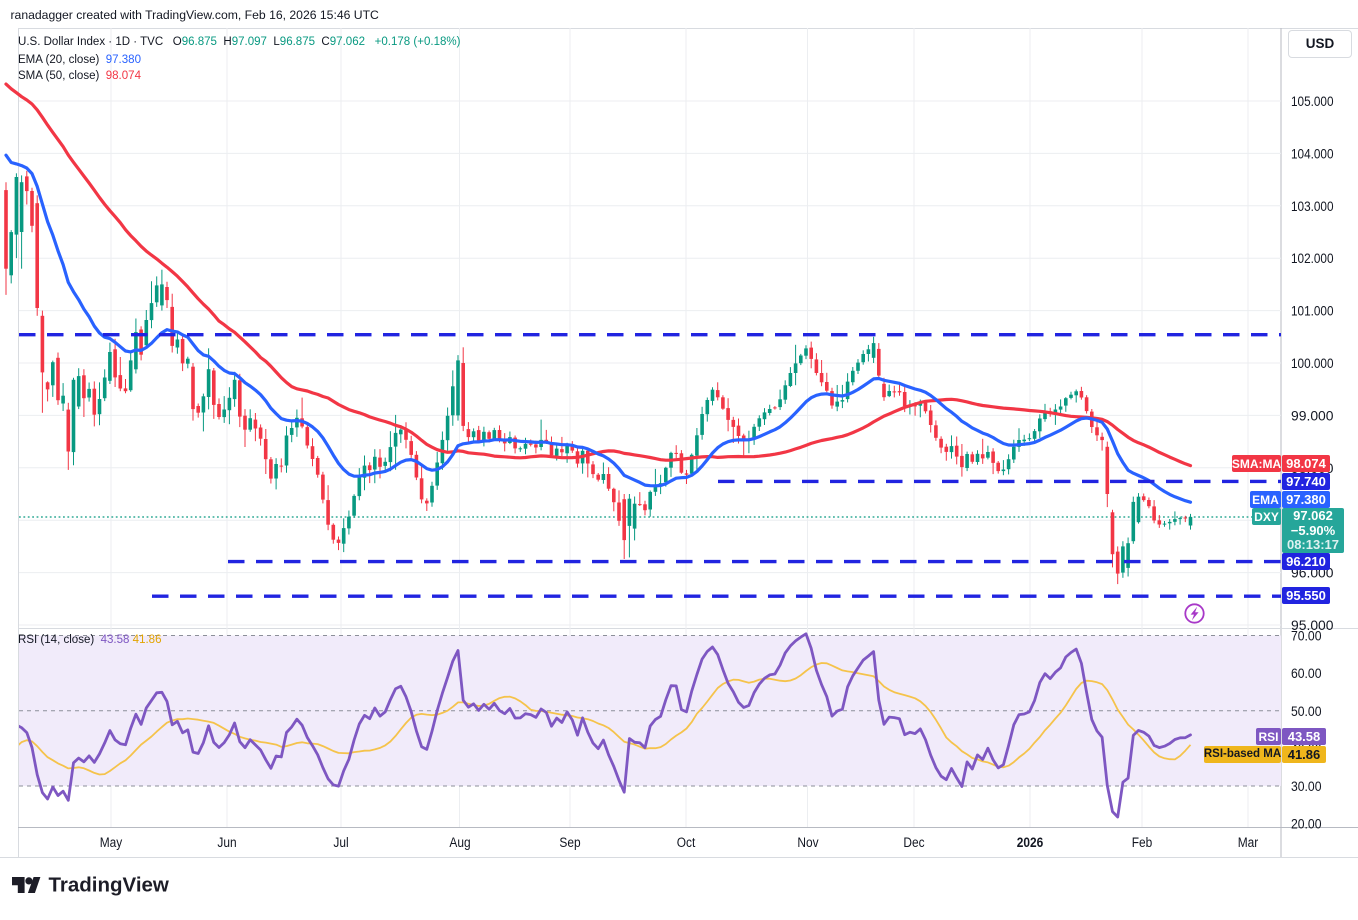 The width and height of the screenshot is (1358, 920). I want to click on svg-text: 50.00, so click(1306, 711).